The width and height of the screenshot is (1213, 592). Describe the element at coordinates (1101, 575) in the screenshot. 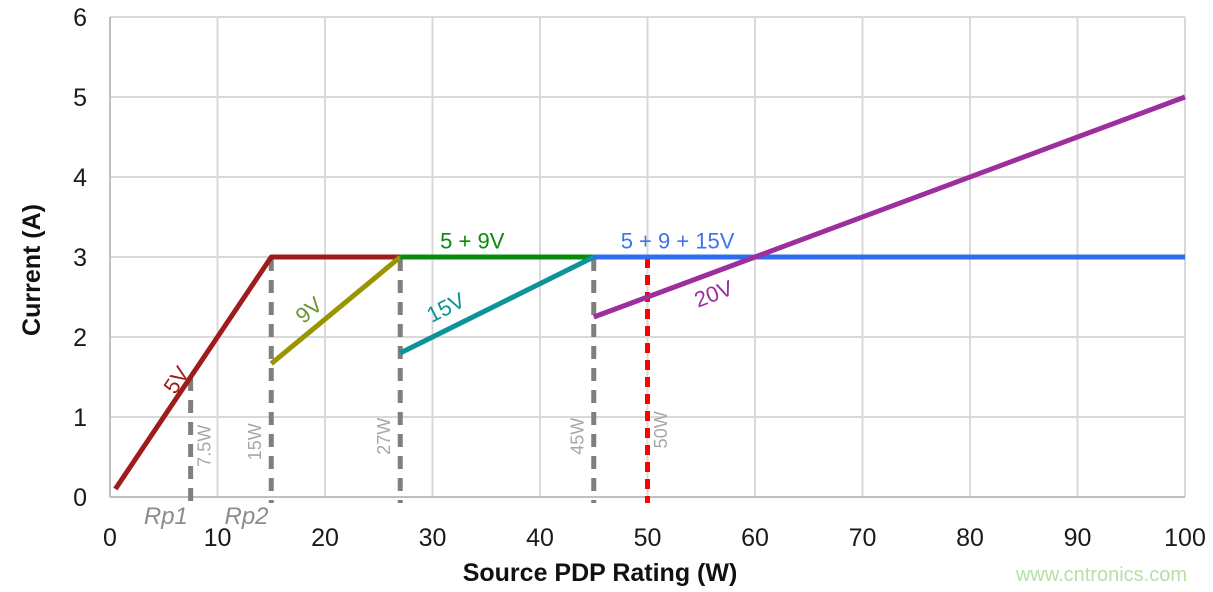

I see `watermark: www.cntronics.com` at that location.